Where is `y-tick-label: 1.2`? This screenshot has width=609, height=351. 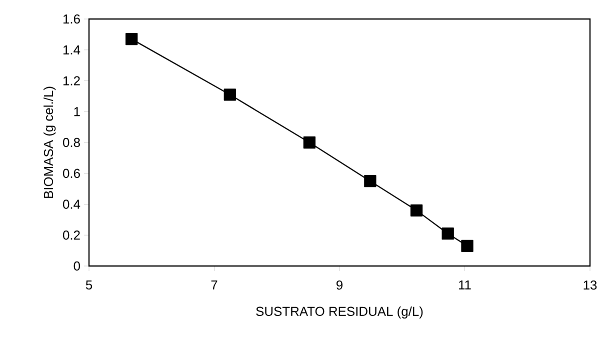 y-tick-label: 1.2 is located at coordinates (71, 81).